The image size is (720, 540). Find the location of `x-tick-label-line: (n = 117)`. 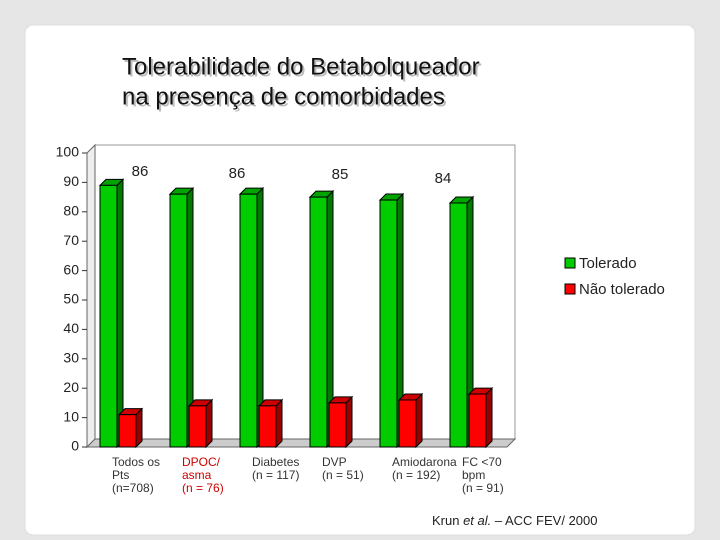

x-tick-label-line: (n = 117) is located at coordinates (275, 475).